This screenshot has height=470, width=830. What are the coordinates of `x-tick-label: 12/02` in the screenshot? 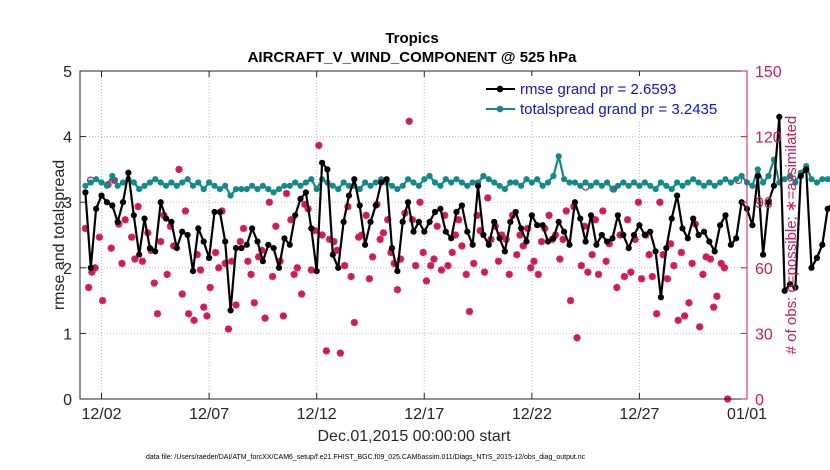 It's located at (101, 414).